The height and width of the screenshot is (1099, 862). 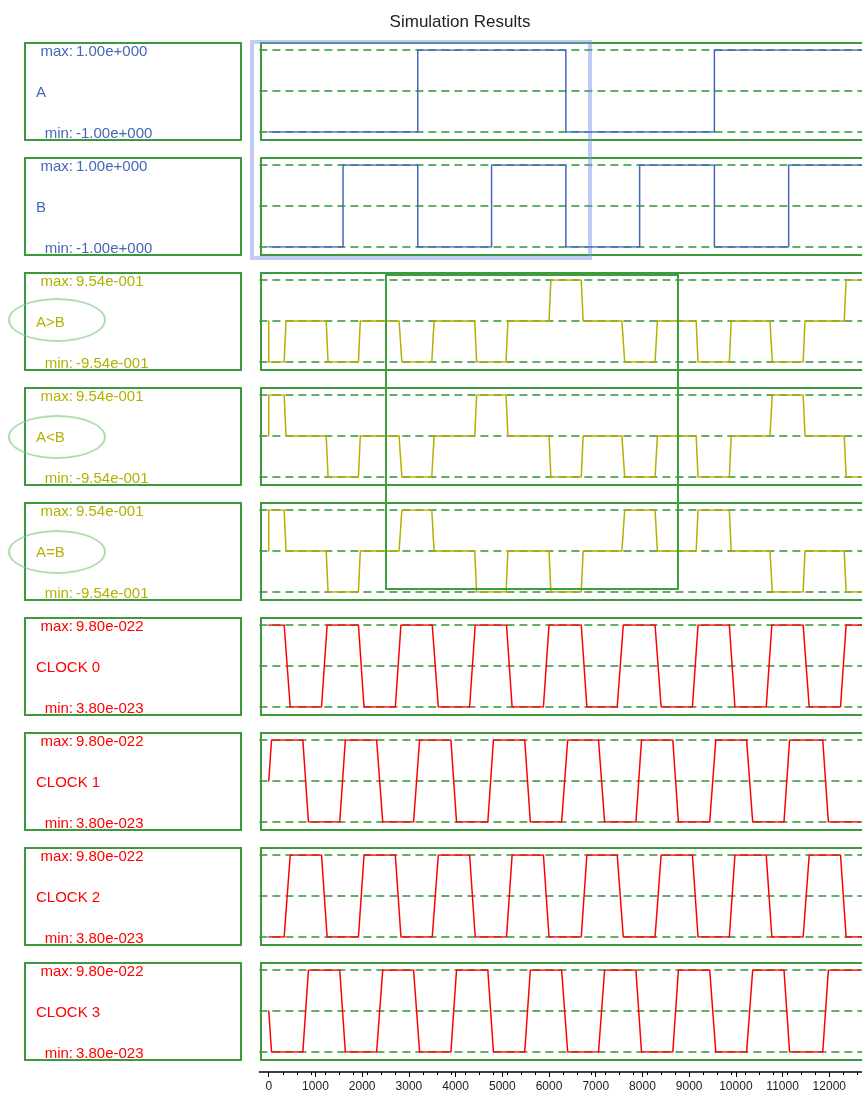 I want to click on x-tick-label: 6000, so click(x=549, y=1086).